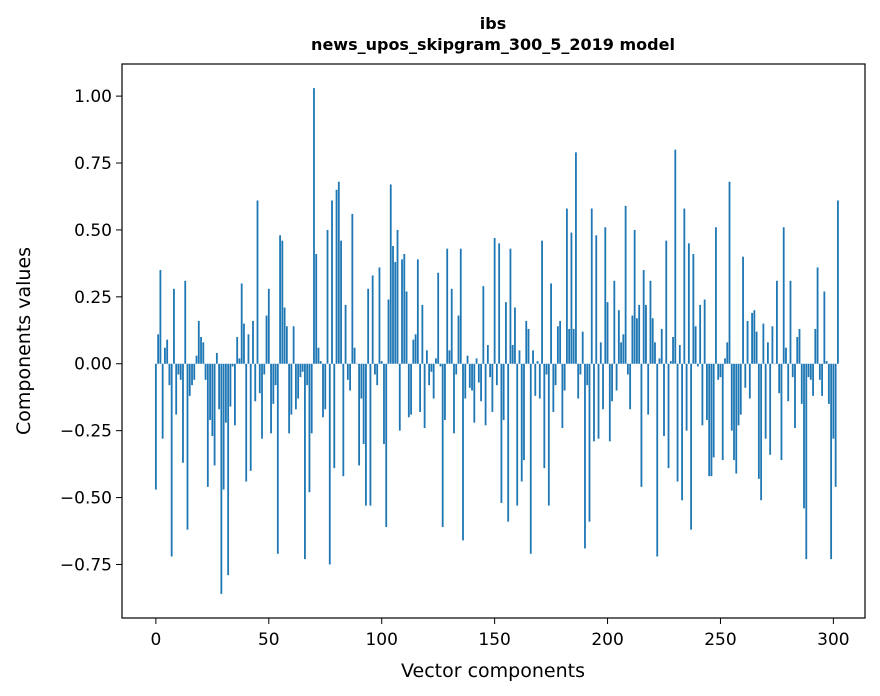  Describe the element at coordinates (91, 331) in the screenshot. I see `y-axis-ticks: 1.00 0.75 0.50 0.25 0.00 −0.25 −0.50 −0.75` at that location.